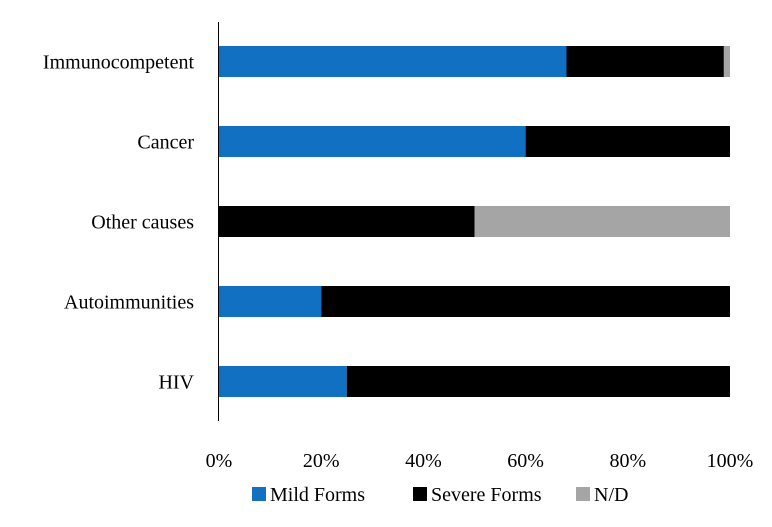 The image size is (772, 527). Describe the element at coordinates (317, 495) in the screenshot. I see `legend-label: Mild Forms` at that location.